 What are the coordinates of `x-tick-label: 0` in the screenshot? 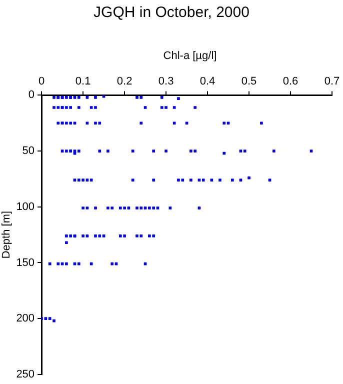 It's located at (41, 82).